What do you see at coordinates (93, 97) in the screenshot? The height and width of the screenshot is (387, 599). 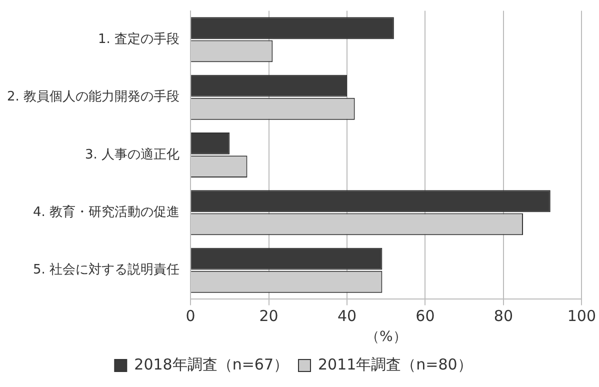 I see `y-tick-label: 2. 教員個人の能力開発の手段` at bounding box center [93, 97].